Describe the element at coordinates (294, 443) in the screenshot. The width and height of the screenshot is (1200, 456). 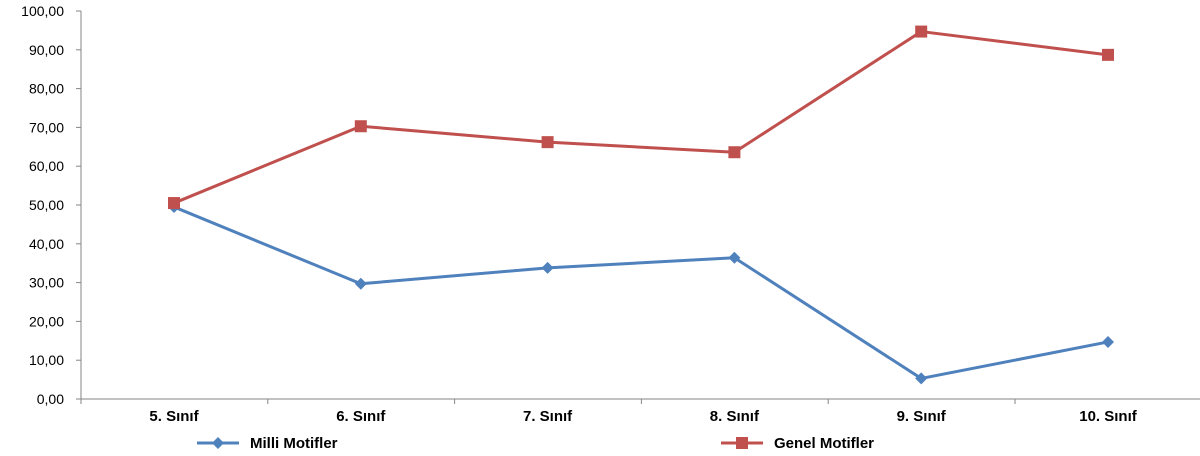
I see `legend-label-0: Milli Motifler` at that location.